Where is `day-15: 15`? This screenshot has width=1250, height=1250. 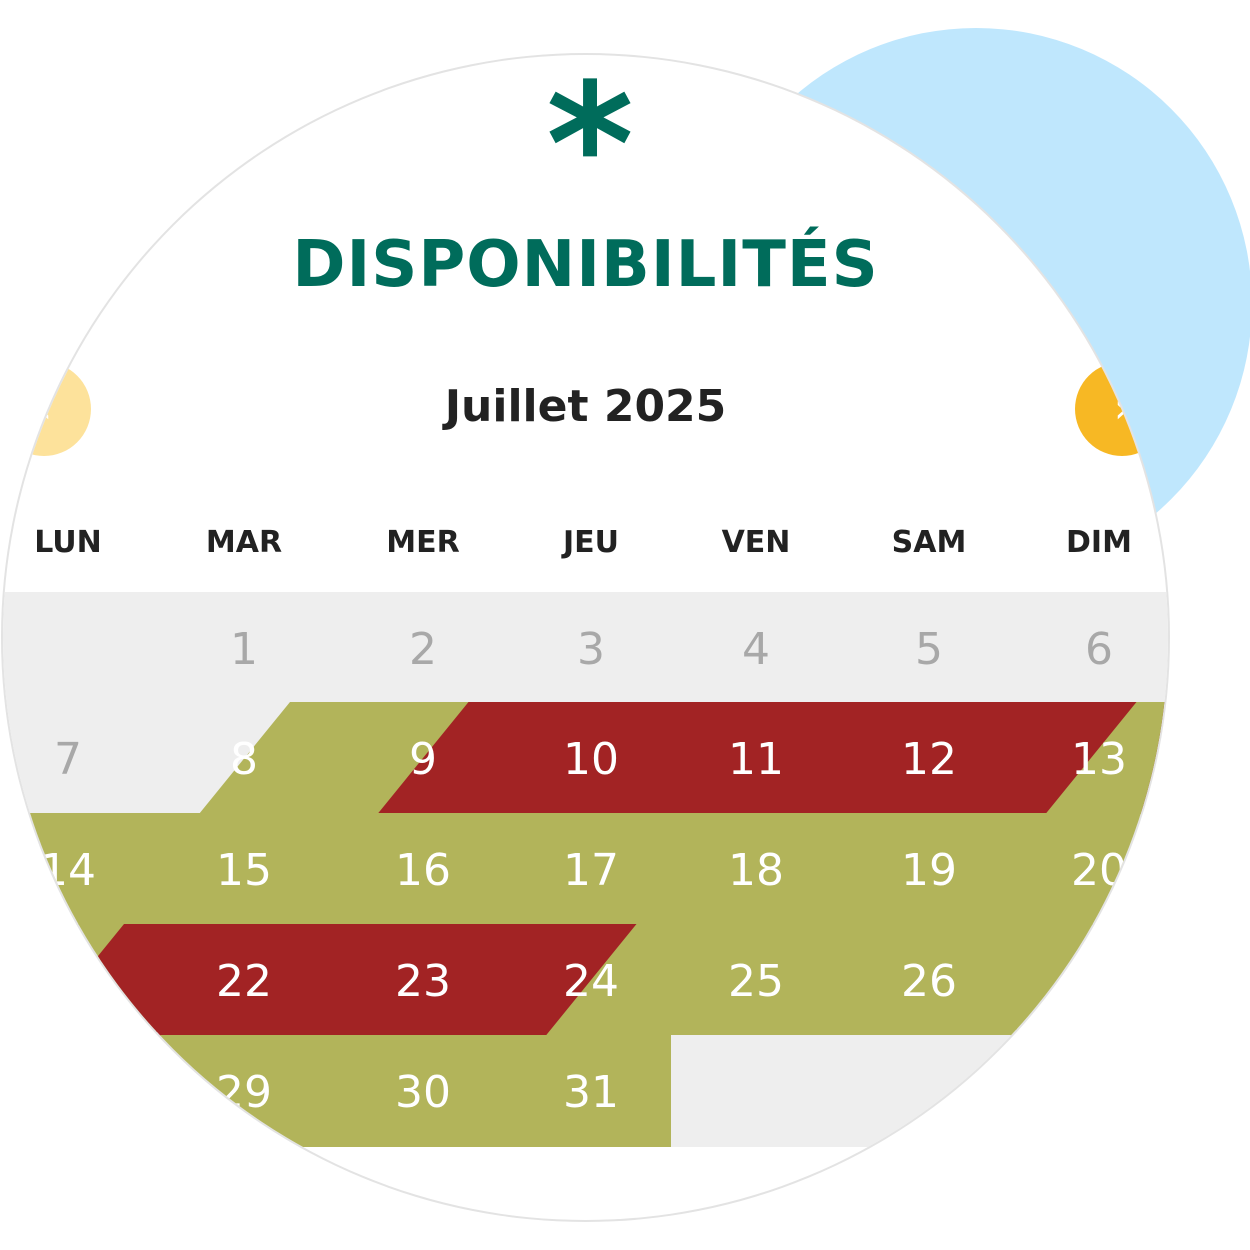
day-15: 15 is located at coordinates (244, 870).